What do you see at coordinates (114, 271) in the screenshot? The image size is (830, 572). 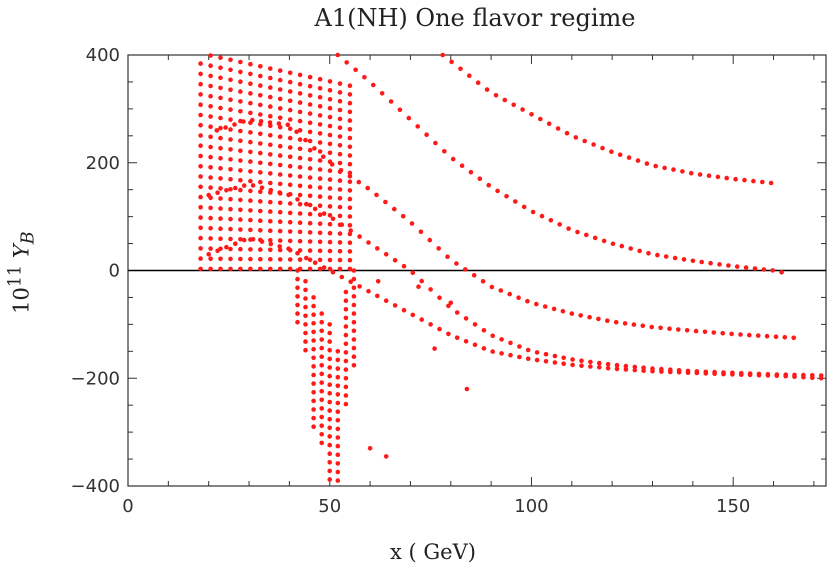 I see `y-tick-label: 0` at bounding box center [114, 271].